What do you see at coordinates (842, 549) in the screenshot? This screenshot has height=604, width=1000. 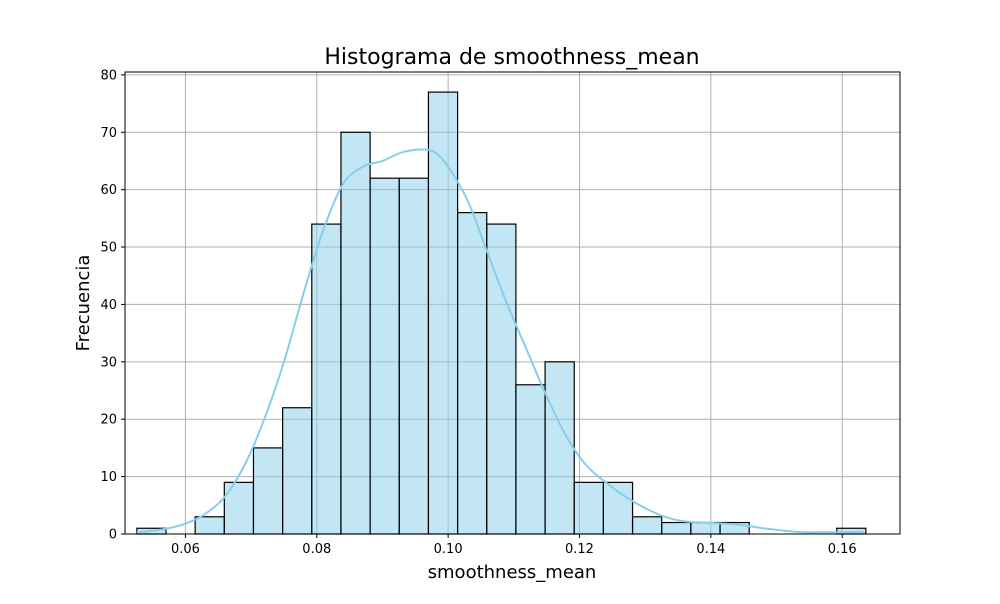 I see `x-tick-label: 0.16` at bounding box center [842, 549].